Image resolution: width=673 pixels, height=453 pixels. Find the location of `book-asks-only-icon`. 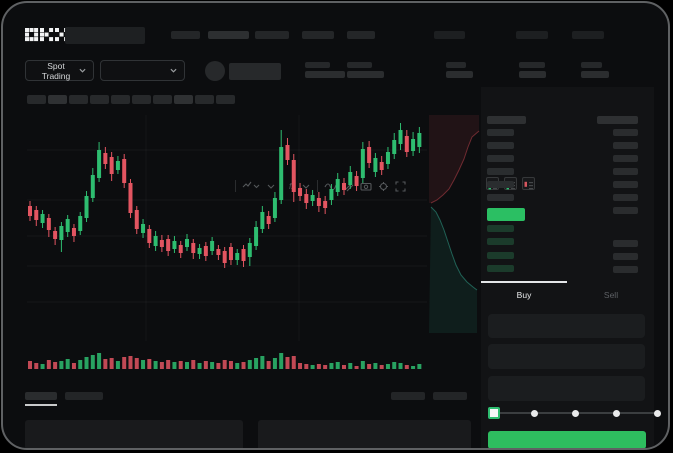

book-asks-only-icon is located at coordinates (528, 183).